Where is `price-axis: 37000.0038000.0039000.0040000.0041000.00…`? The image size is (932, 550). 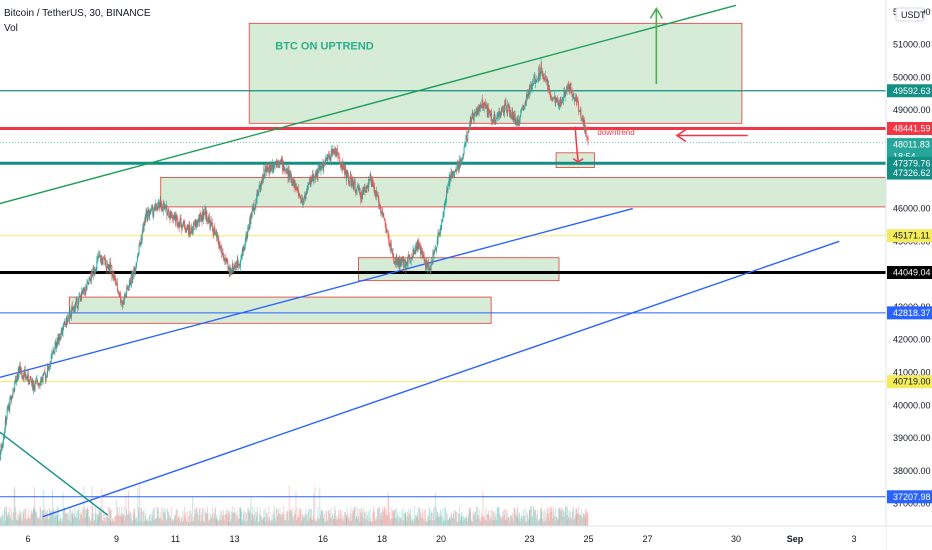 price-axis: 37000.0038000.0039000.0040000.0041000.00… is located at coordinates (908, 275).